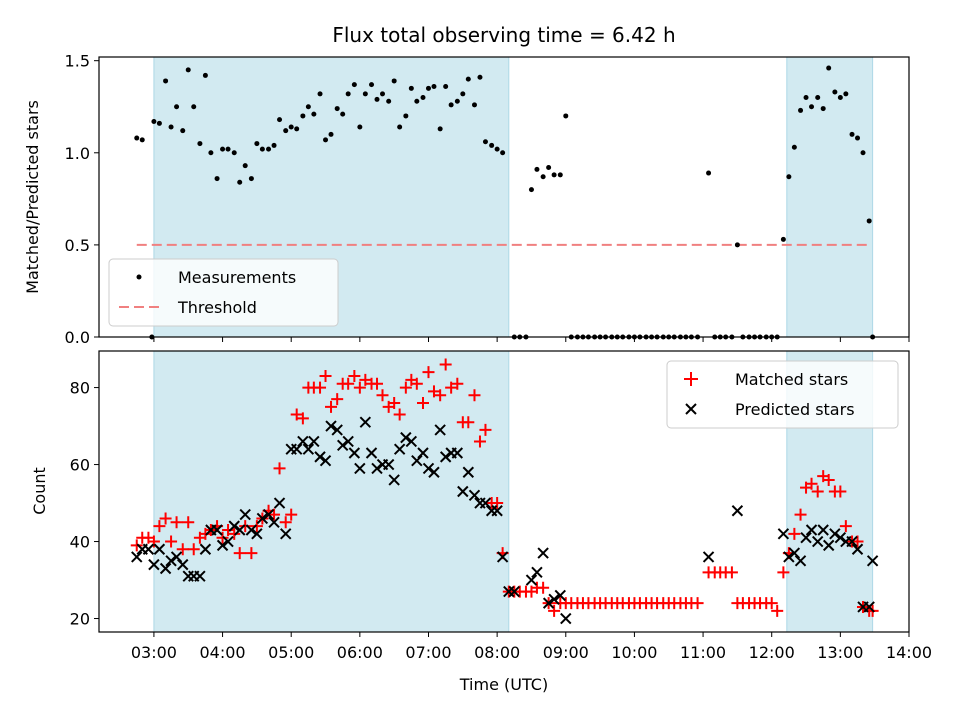 The width and height of the screenshot is (960, 720). I want to click on x-axis-label: Time (UTC), so click(503, 684).